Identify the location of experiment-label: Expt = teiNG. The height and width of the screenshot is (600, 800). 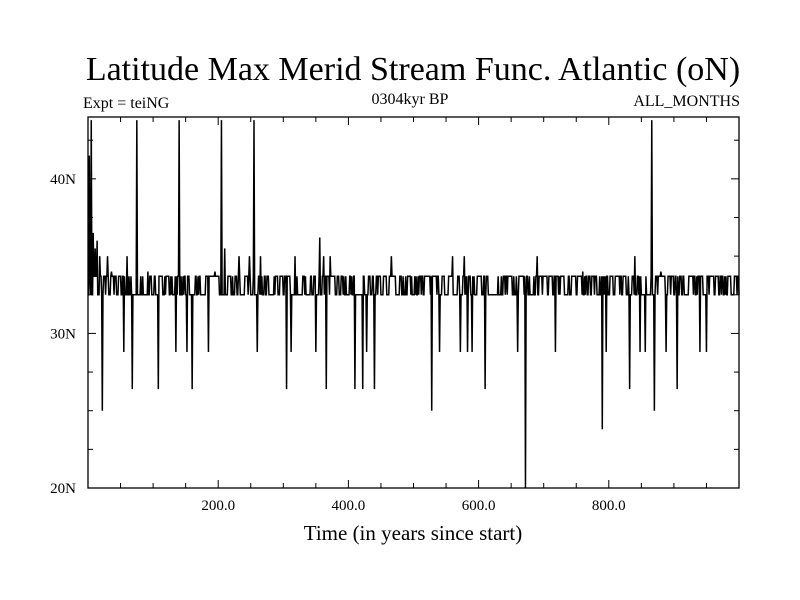
(126, 103).